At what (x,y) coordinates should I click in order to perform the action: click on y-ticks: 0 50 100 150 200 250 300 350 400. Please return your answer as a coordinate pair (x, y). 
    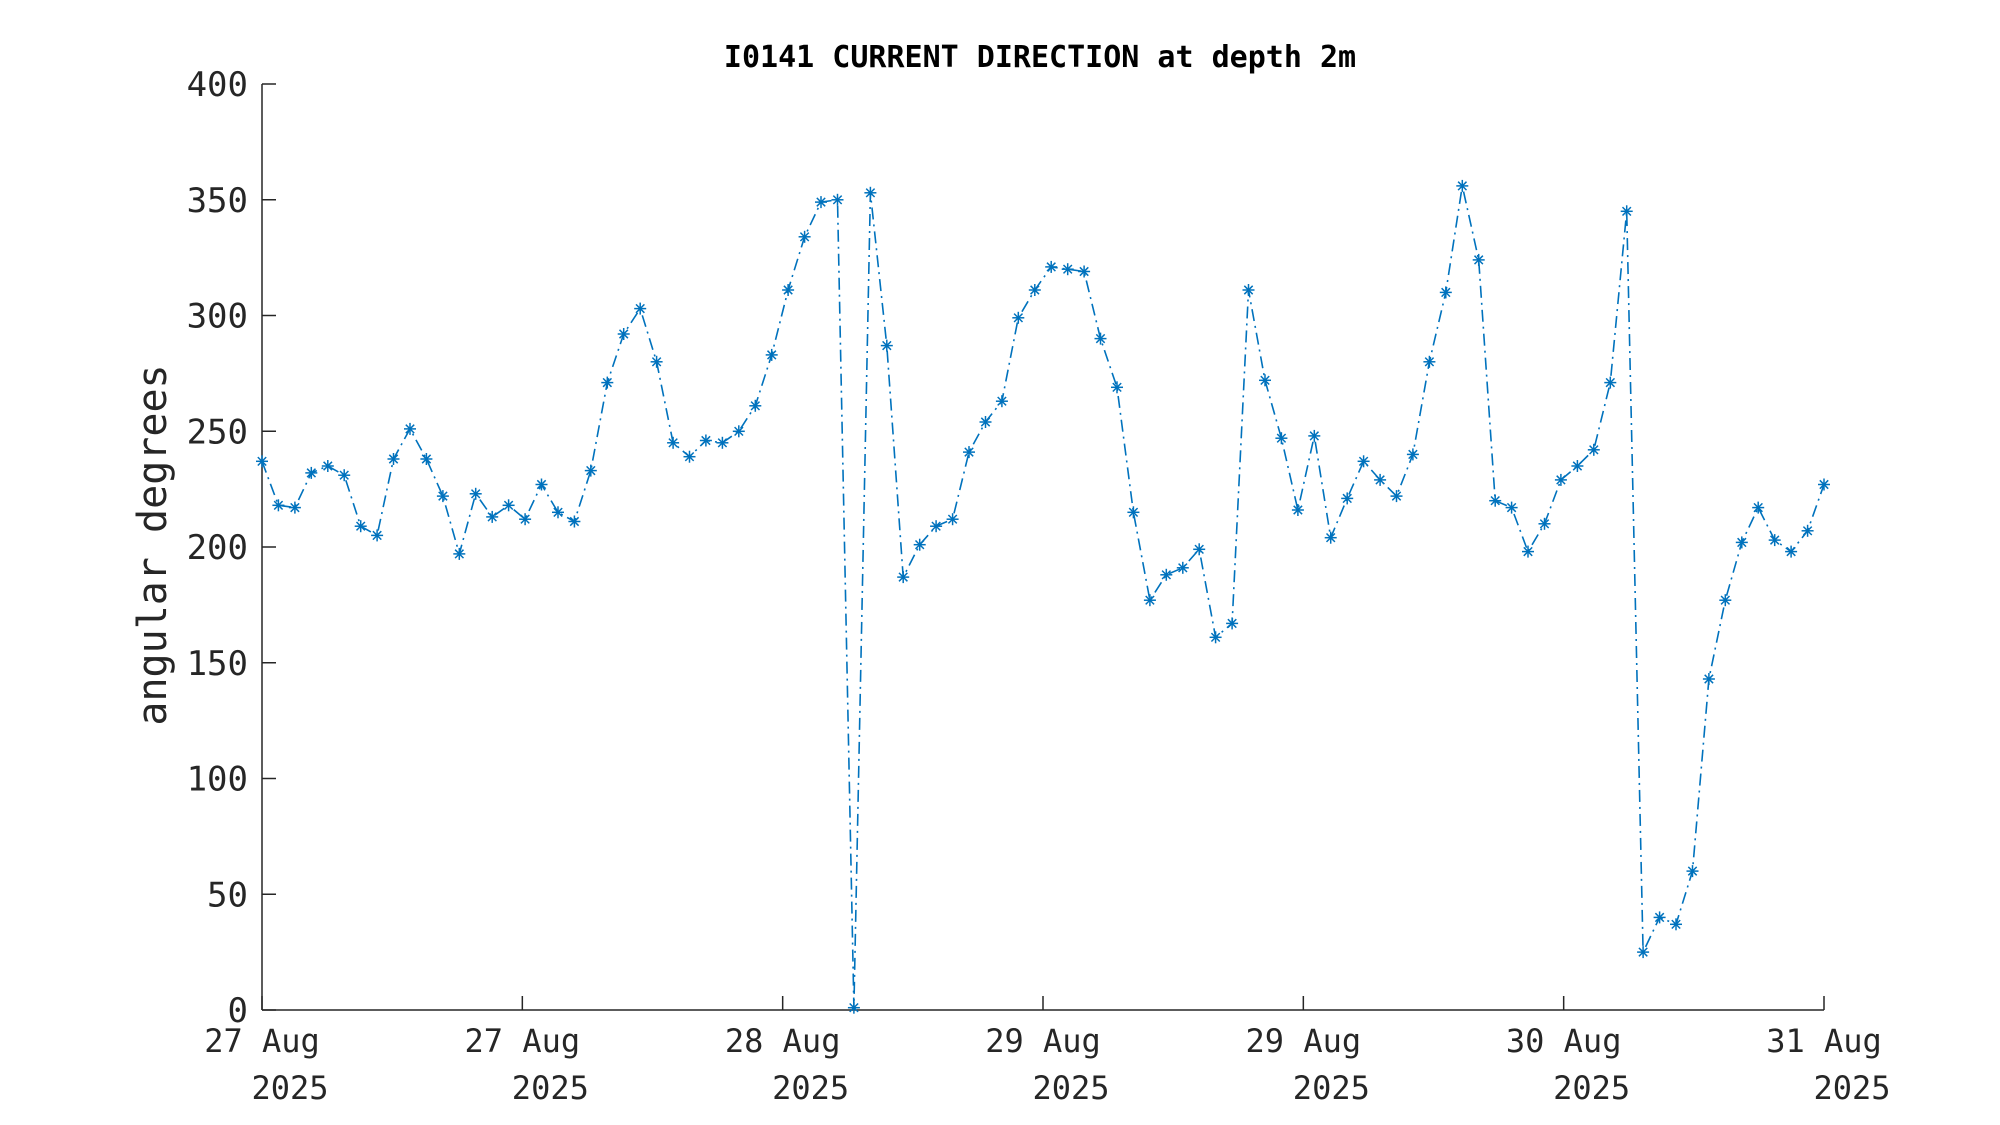
    Looking at the image, I should click on (231, 548).